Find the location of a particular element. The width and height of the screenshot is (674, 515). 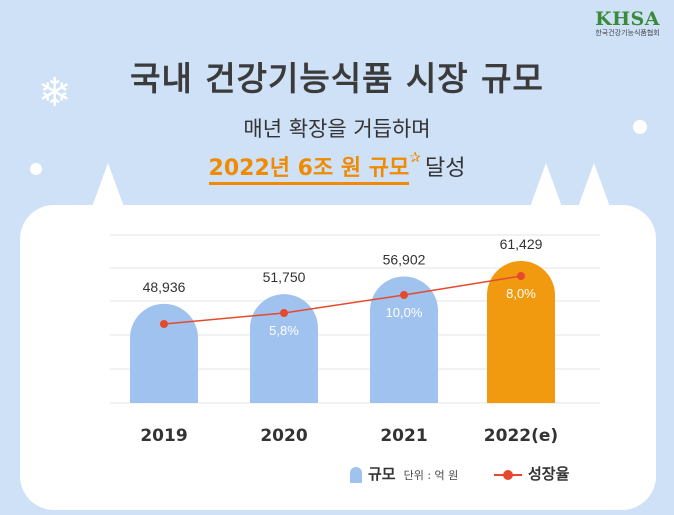

legend-bar-swatch is located at coordinates (356, 475).